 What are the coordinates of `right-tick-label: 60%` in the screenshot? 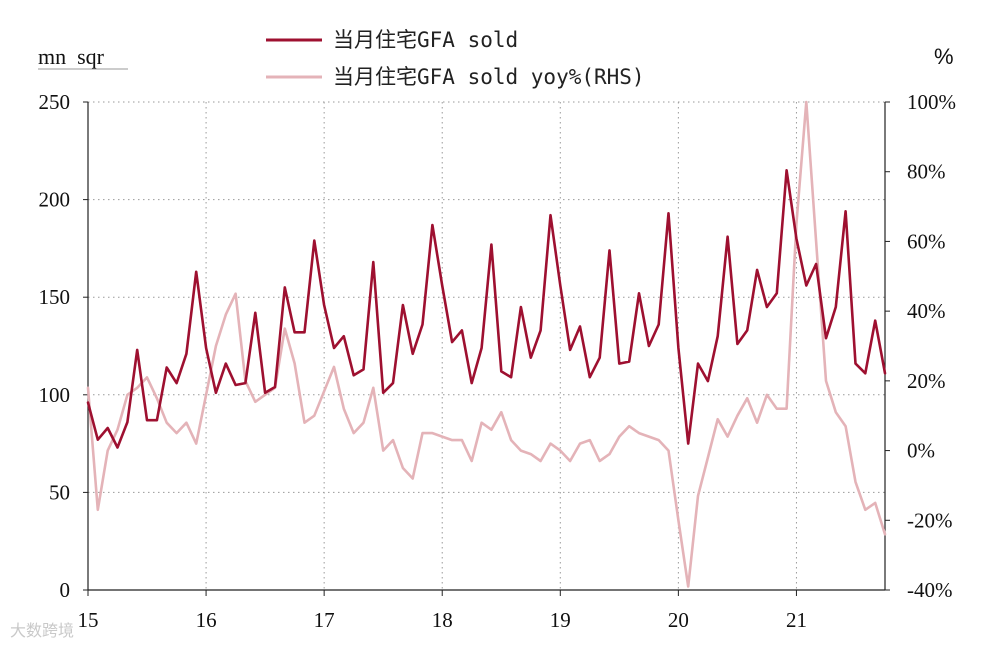 It's located at (926, 241).